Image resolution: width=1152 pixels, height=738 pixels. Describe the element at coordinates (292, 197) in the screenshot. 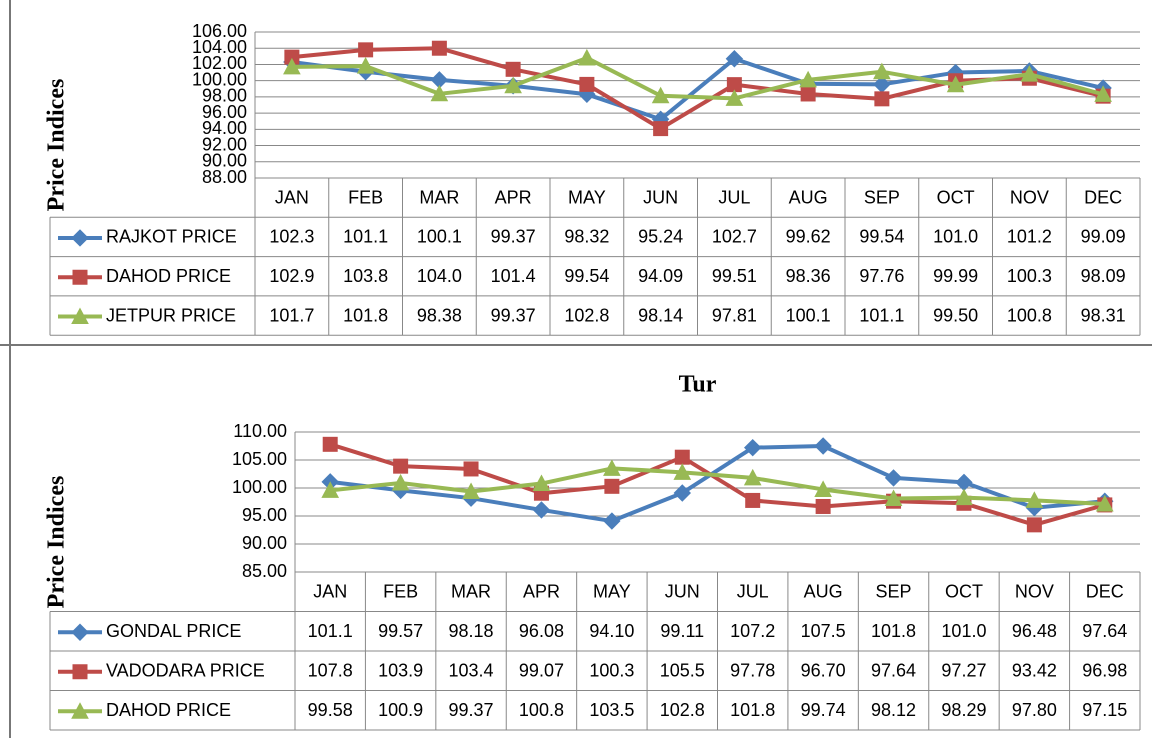

I see `x-tick-label: JAN` at that location.